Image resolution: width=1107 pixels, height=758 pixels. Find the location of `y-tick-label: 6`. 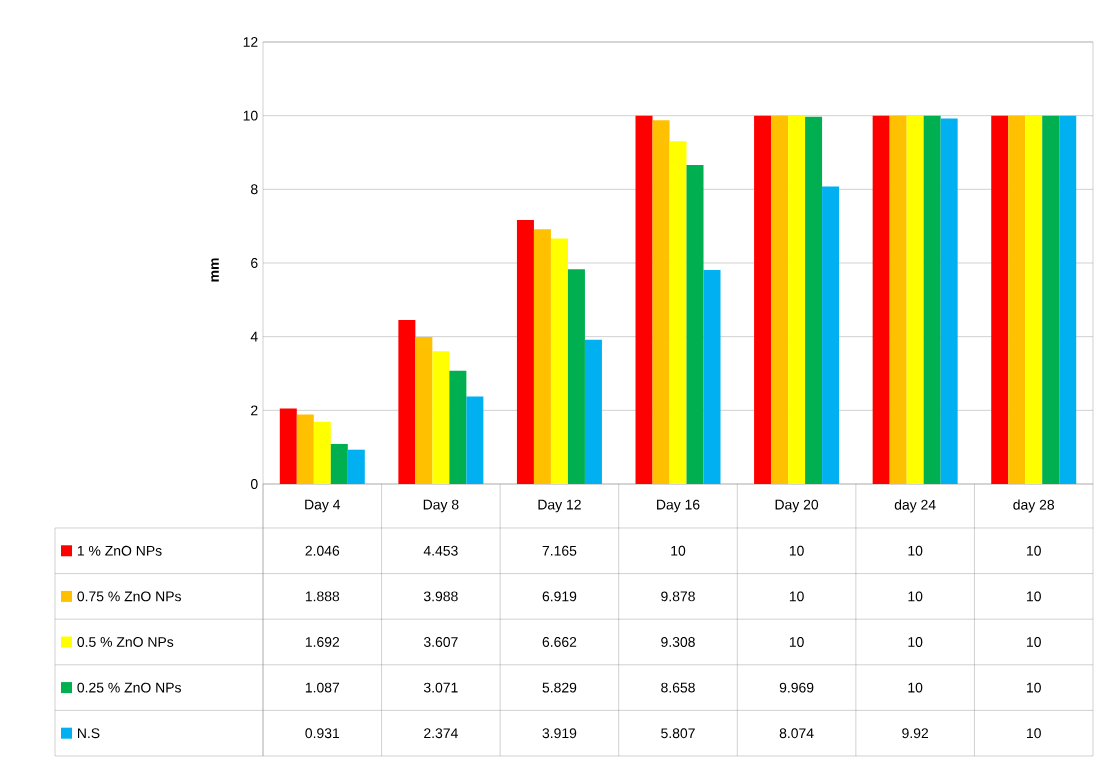

y-tick-label: 6 is located at coordinates (254, 263).